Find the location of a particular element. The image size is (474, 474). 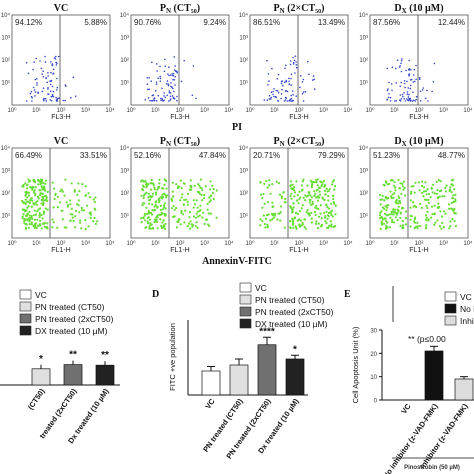

panel-title: VC is located at coordinates (61, 8).